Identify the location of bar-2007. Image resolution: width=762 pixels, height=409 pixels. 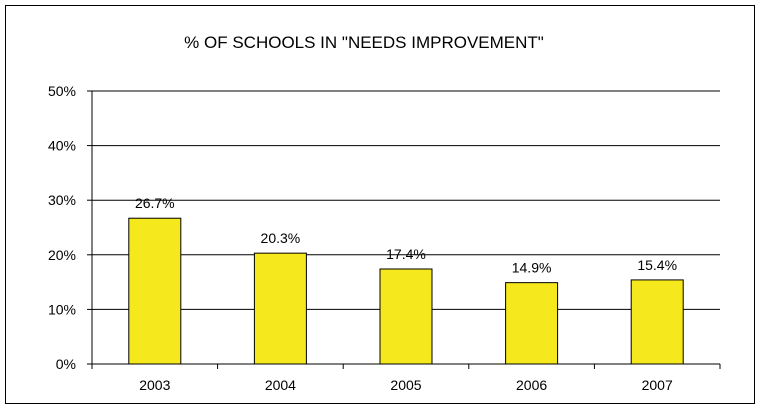
(657, 322).